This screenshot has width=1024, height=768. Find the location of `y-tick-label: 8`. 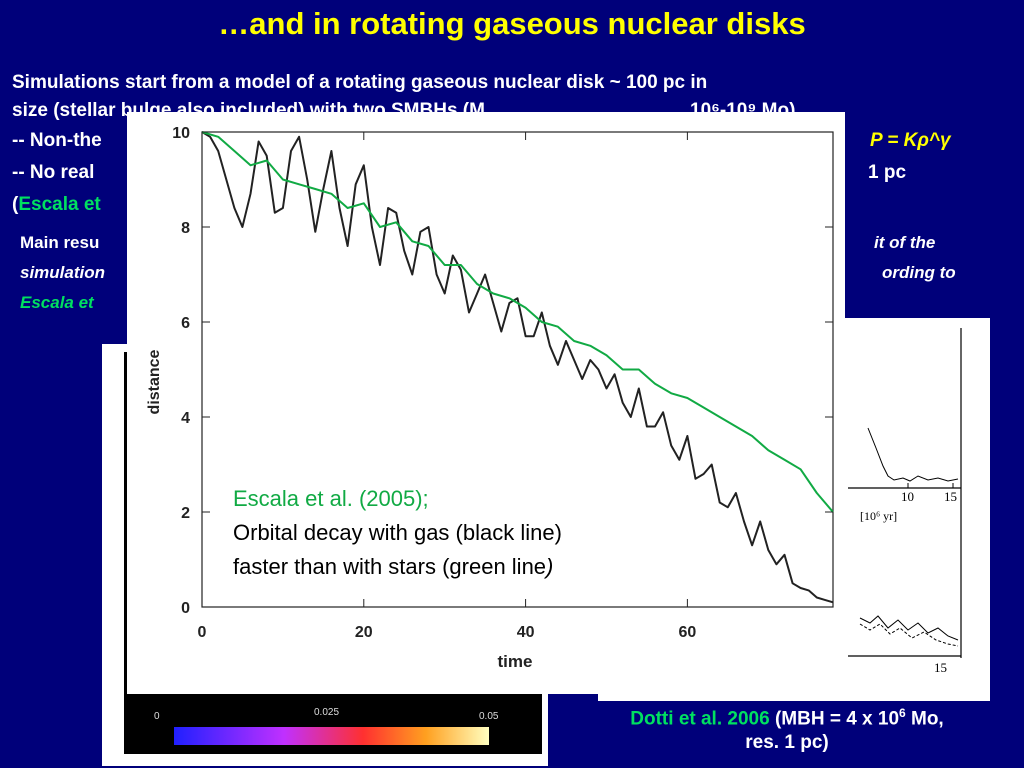

y-tick-label: 8 is located at coordinates (185, 228).